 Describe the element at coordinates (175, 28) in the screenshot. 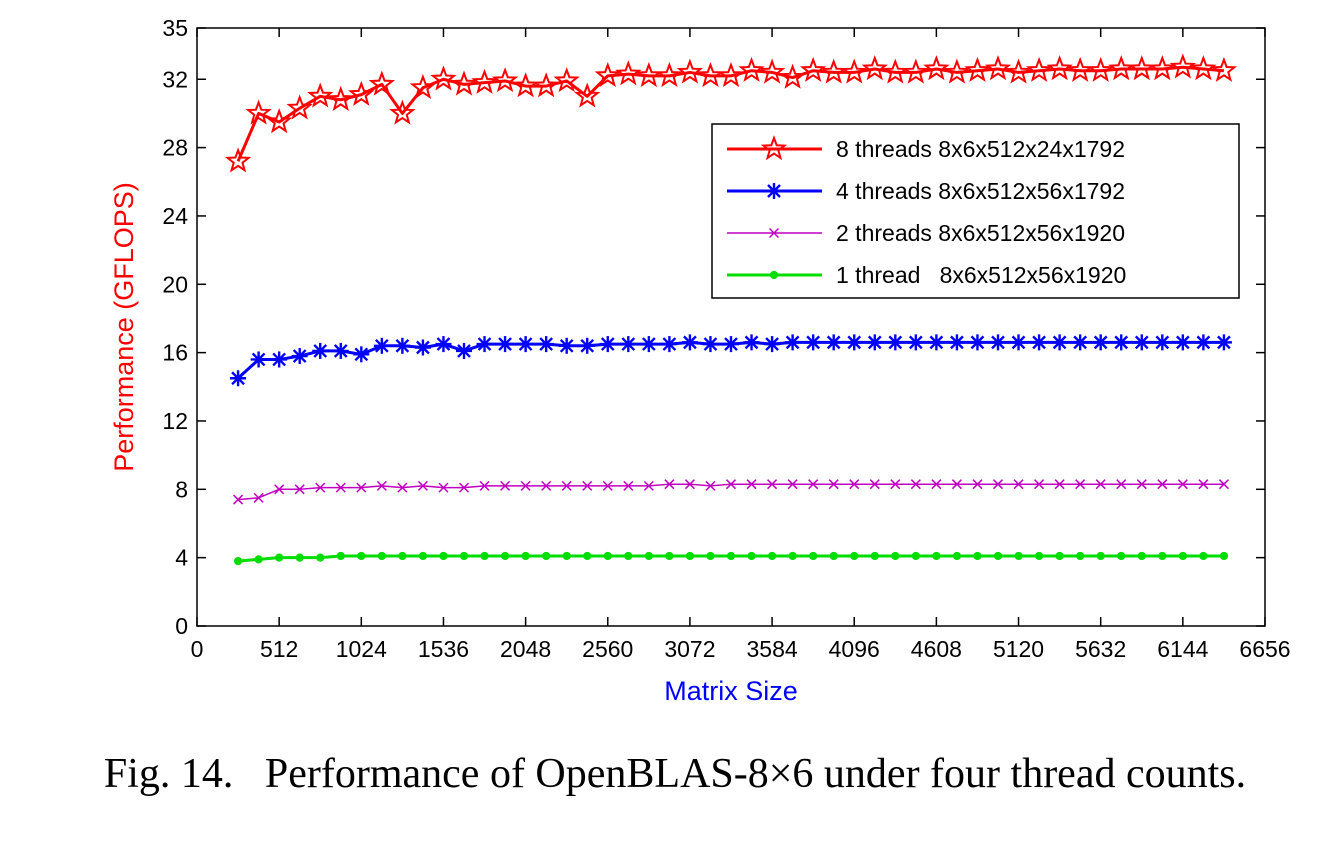

I see `y-tick-label: 35` at that location.